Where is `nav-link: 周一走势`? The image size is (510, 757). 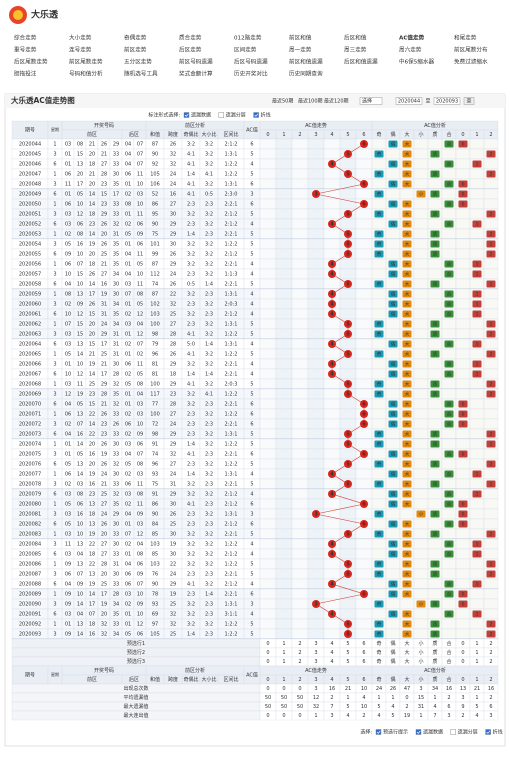 nav-link: 周一走势 is located at coordinates (300, 50).